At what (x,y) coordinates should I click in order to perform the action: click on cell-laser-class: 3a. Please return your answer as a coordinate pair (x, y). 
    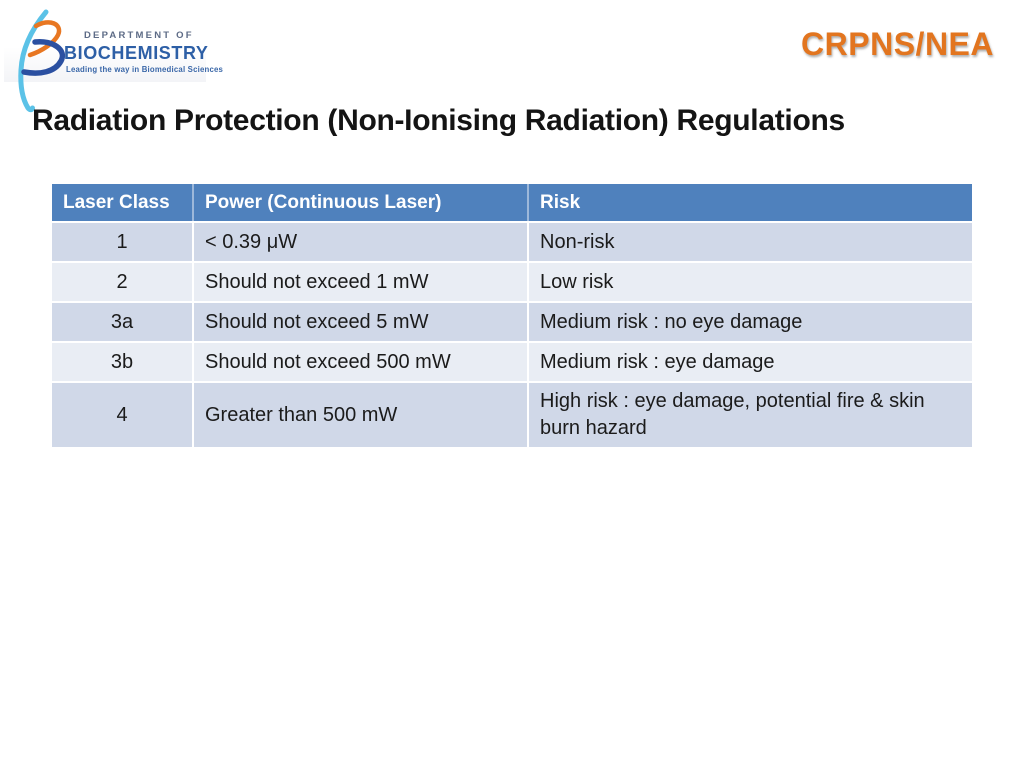
    Looking at the image, I should click on (122, 321).